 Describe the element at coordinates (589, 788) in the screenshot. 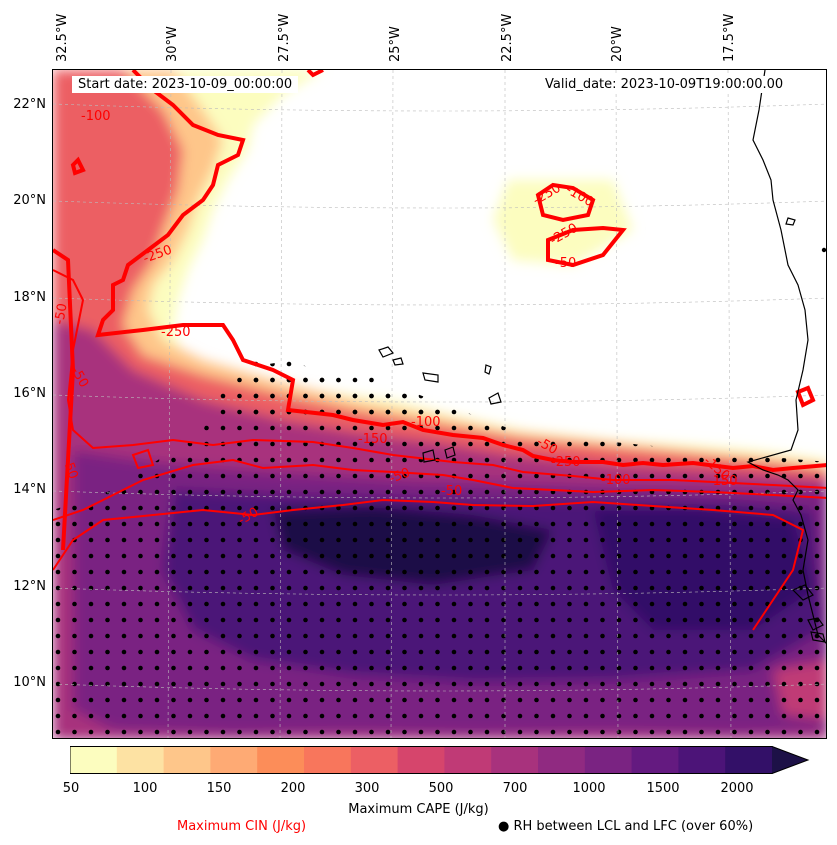

I see `colorbar-tick: 1000` at that location.